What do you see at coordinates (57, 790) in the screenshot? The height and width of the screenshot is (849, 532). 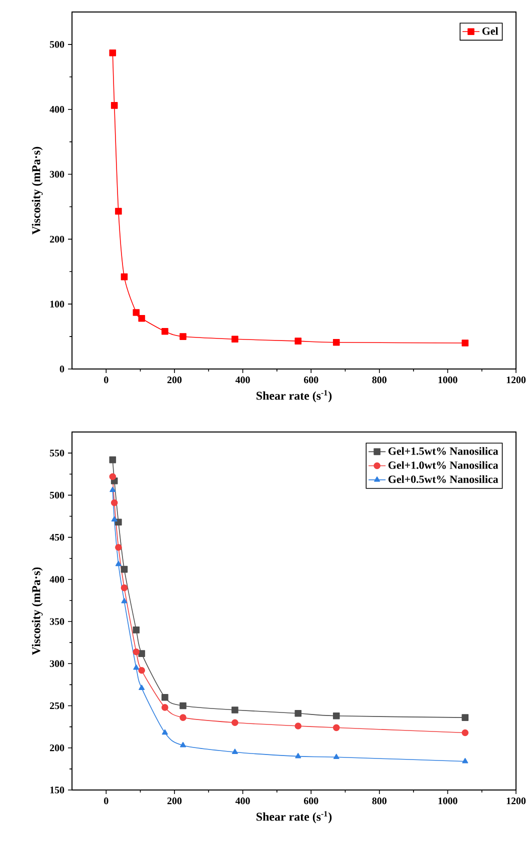 I see `y-tick-label: 150` at bounding box center [57, 790].